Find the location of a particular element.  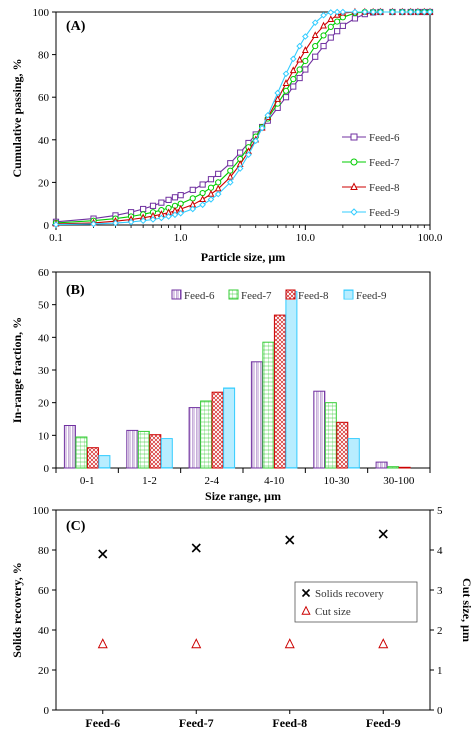

panel-a-x-tick-label: 1.0 is located at coordinates (181, 238).